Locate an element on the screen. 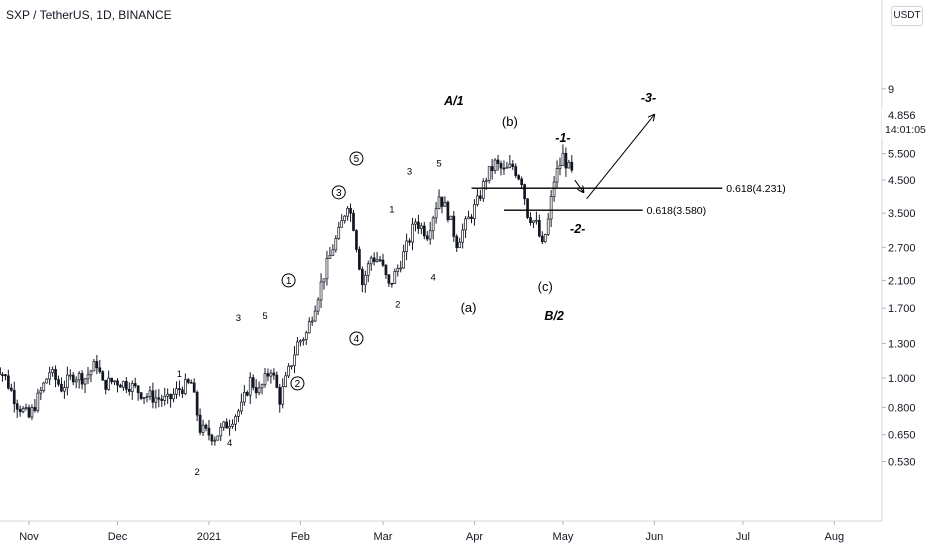  wave-label: 2 is located at coordinates (298, 384).